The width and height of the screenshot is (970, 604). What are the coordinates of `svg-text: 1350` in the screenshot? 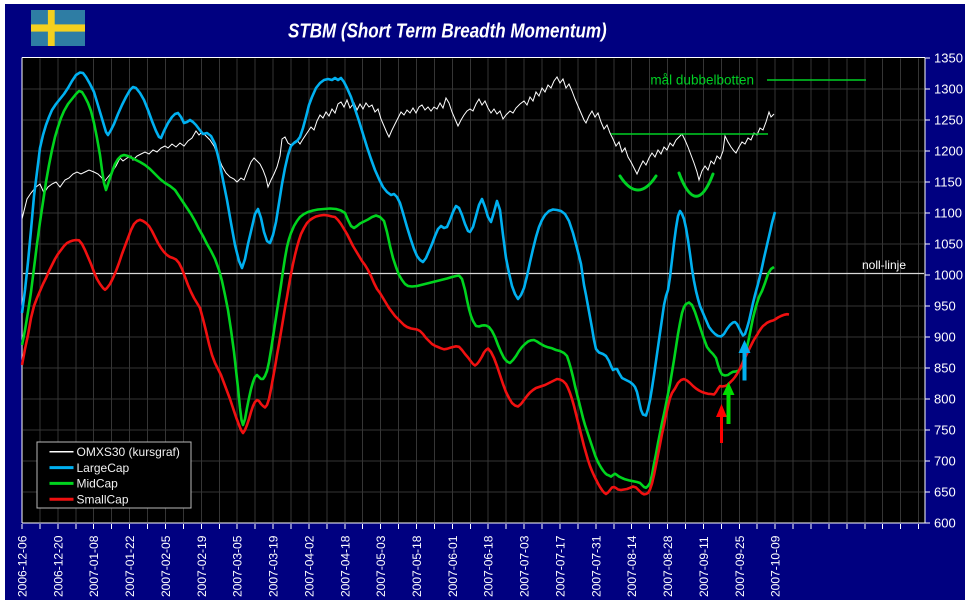 It's located at (948, 58).